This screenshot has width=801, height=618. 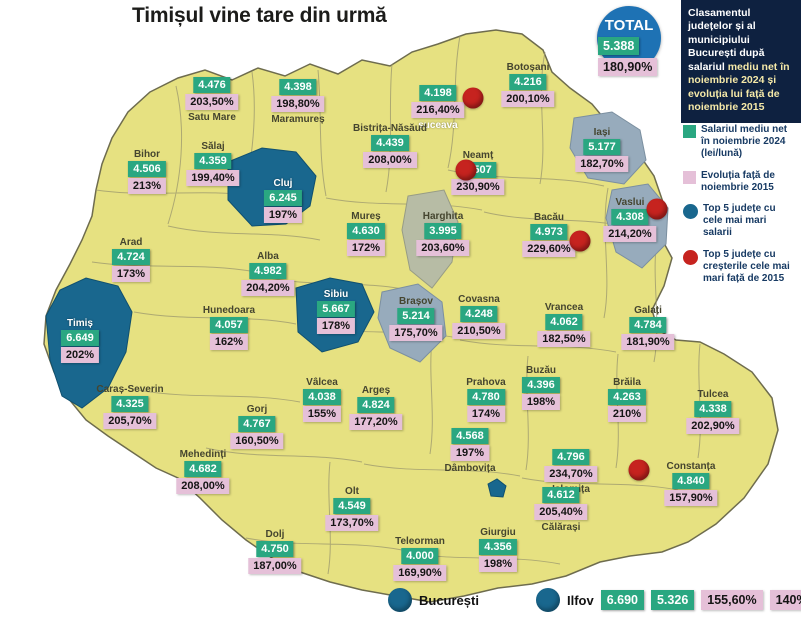 I want to click on legend-item-top-salaries: Top 5 județe cu cele mai mari salarii, so click(x=740, y=221).